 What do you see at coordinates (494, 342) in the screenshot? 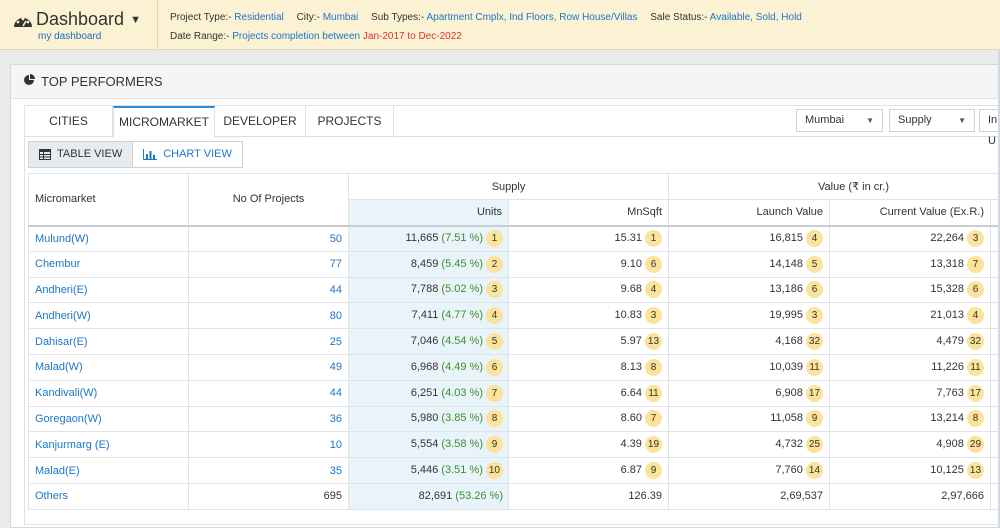
I see `rank-badge: 5` at bounding box center [494, 342].